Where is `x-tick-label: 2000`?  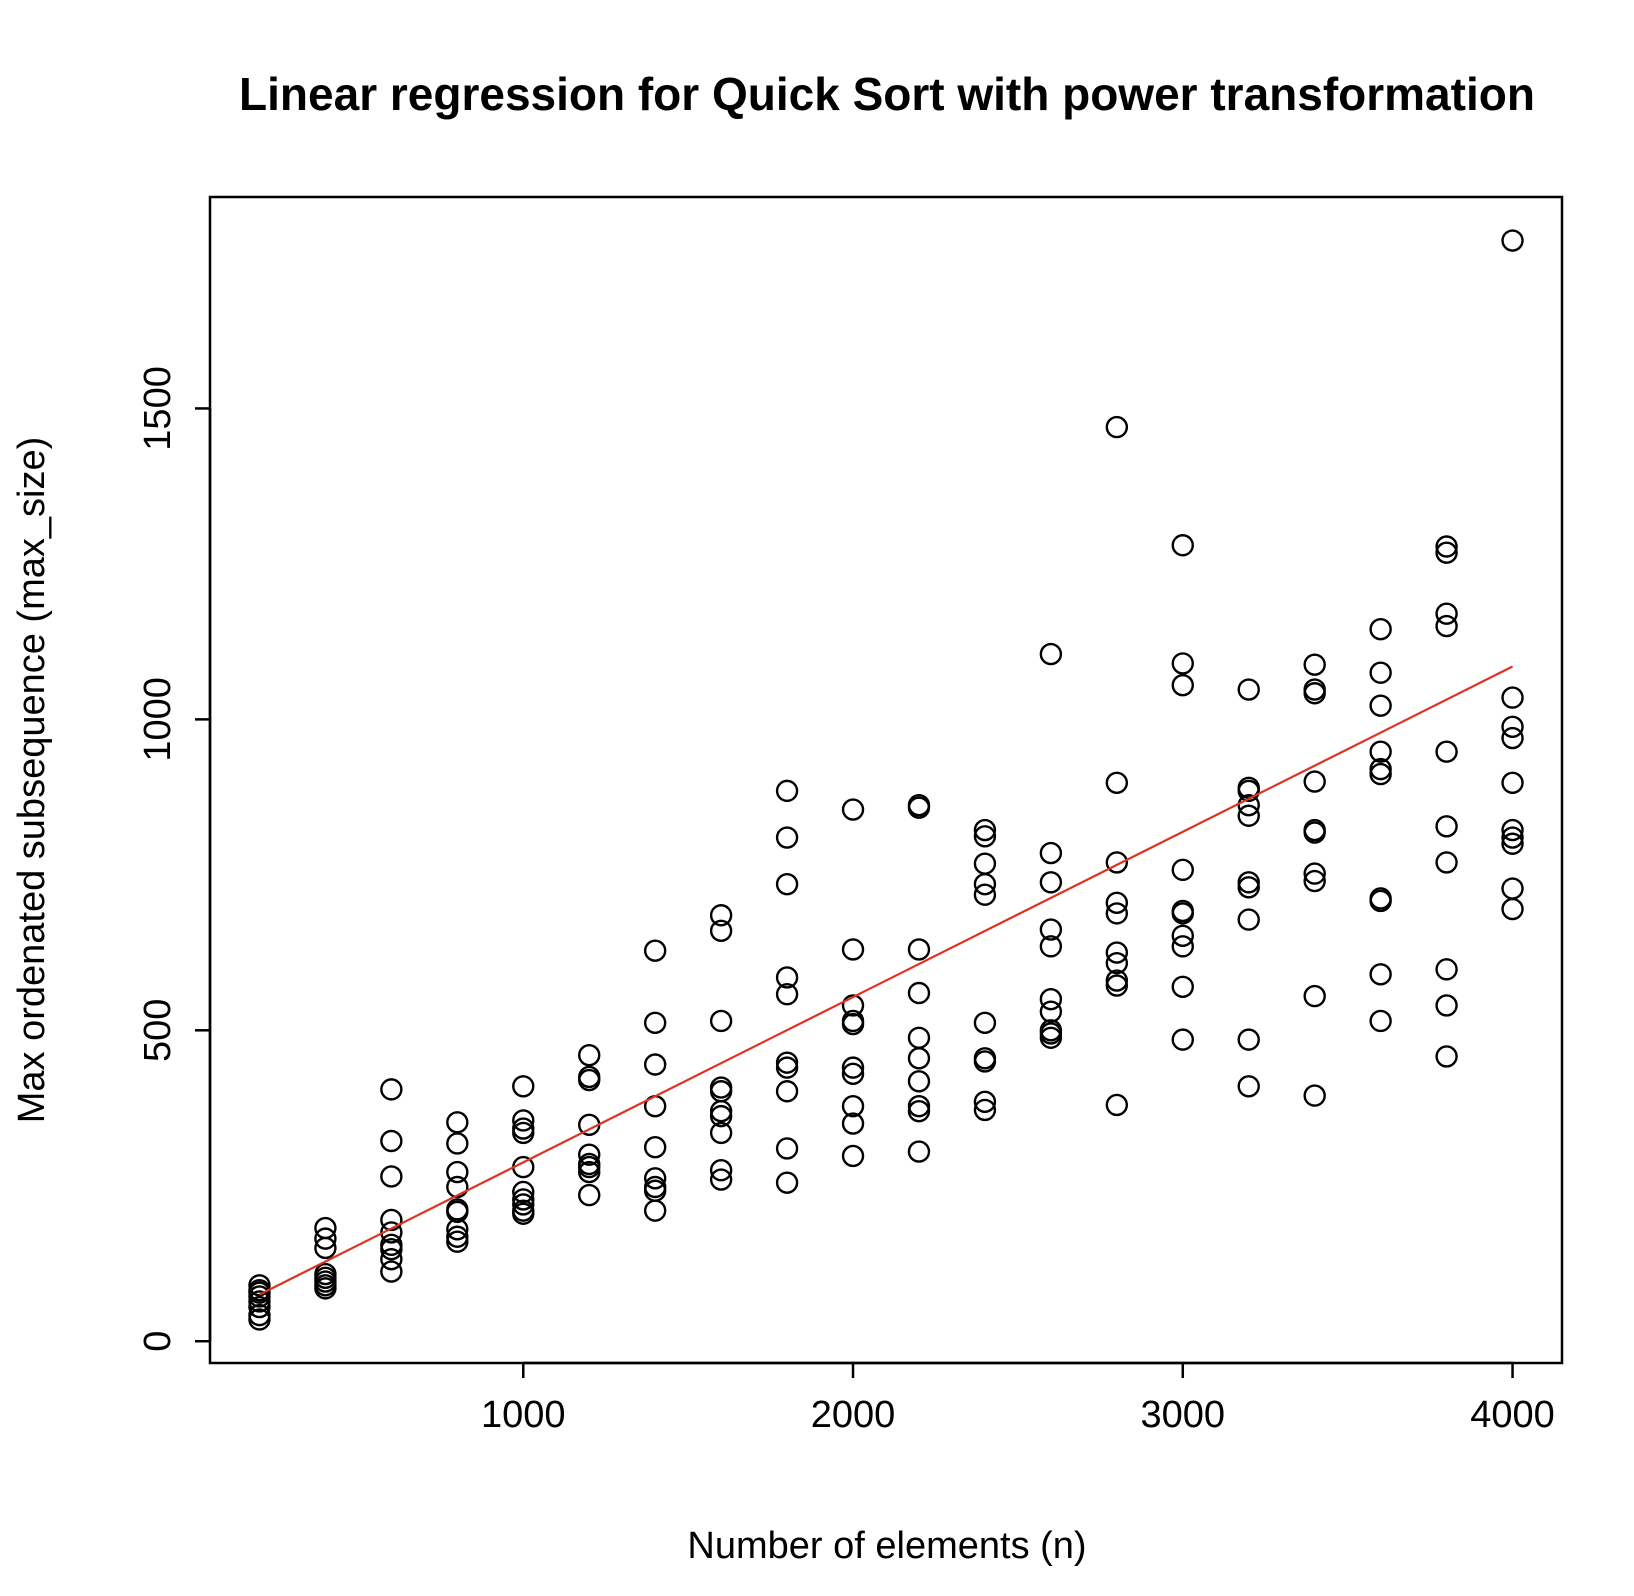 x-tick-label: 2000 is located at coordinates (853, 1415).